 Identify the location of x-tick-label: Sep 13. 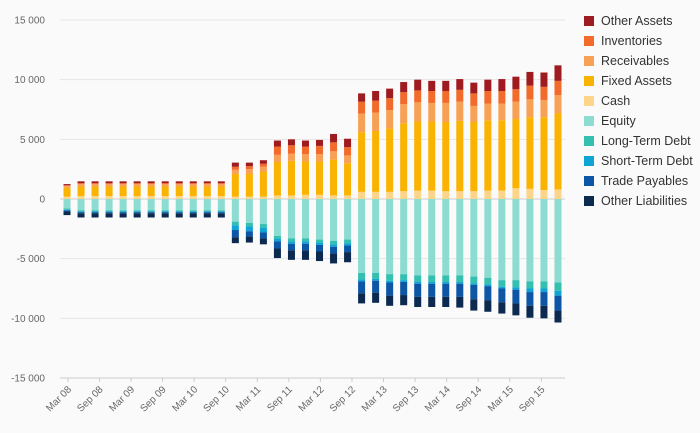
(406, 399).